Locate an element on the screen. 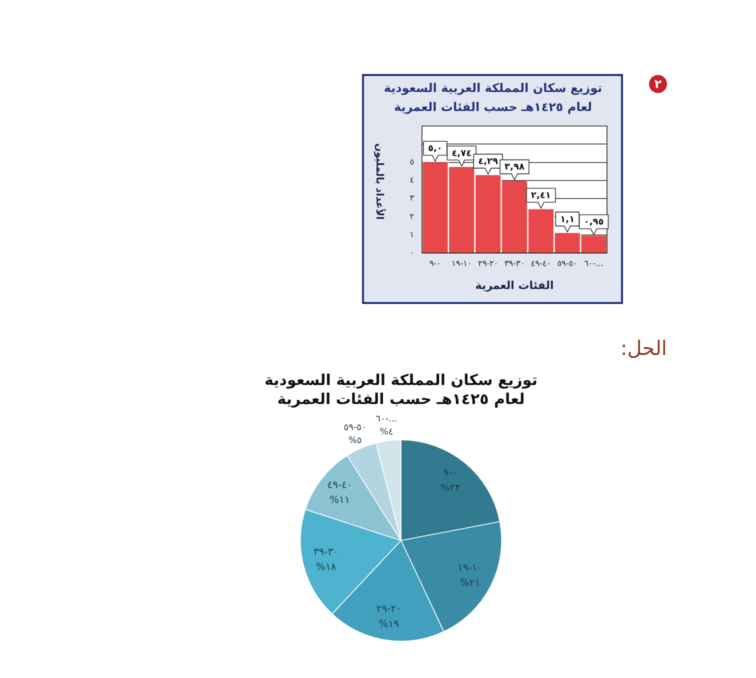 The height and width of the screenshot is (678, 756). text: الحل: is located at coordinates (643, 348).